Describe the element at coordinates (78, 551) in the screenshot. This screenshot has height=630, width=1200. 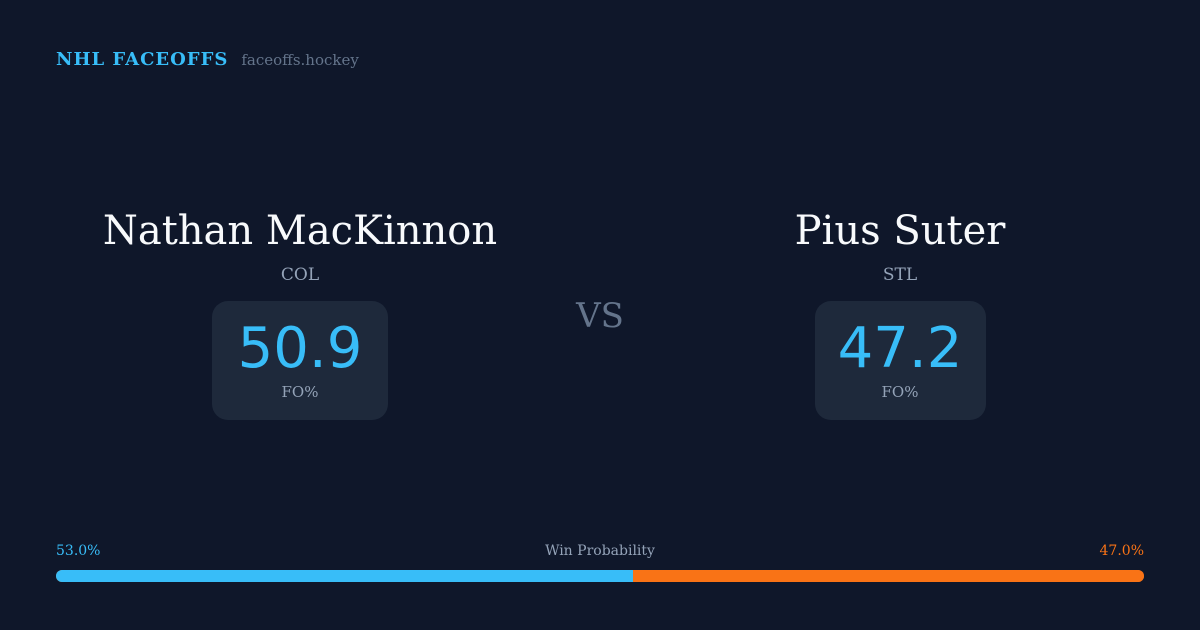
I see `left-probability: 53.0%` at that location.